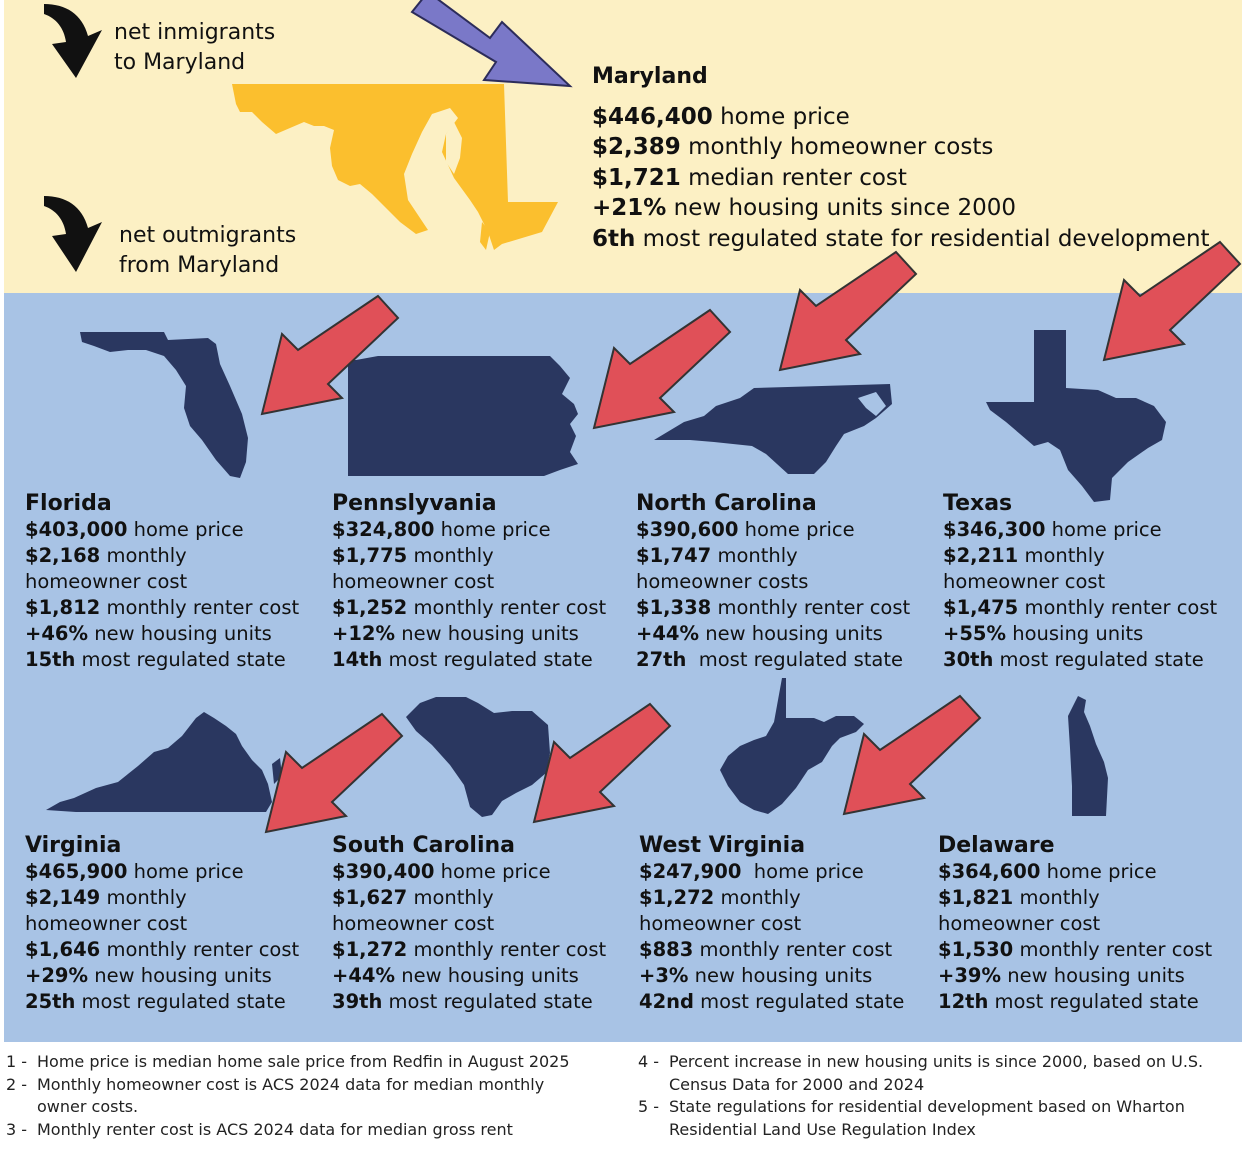 This screenshot has width=1251, height=1172. I want to click on state-regulation: 30th most regulated state, so click(1073, 659).